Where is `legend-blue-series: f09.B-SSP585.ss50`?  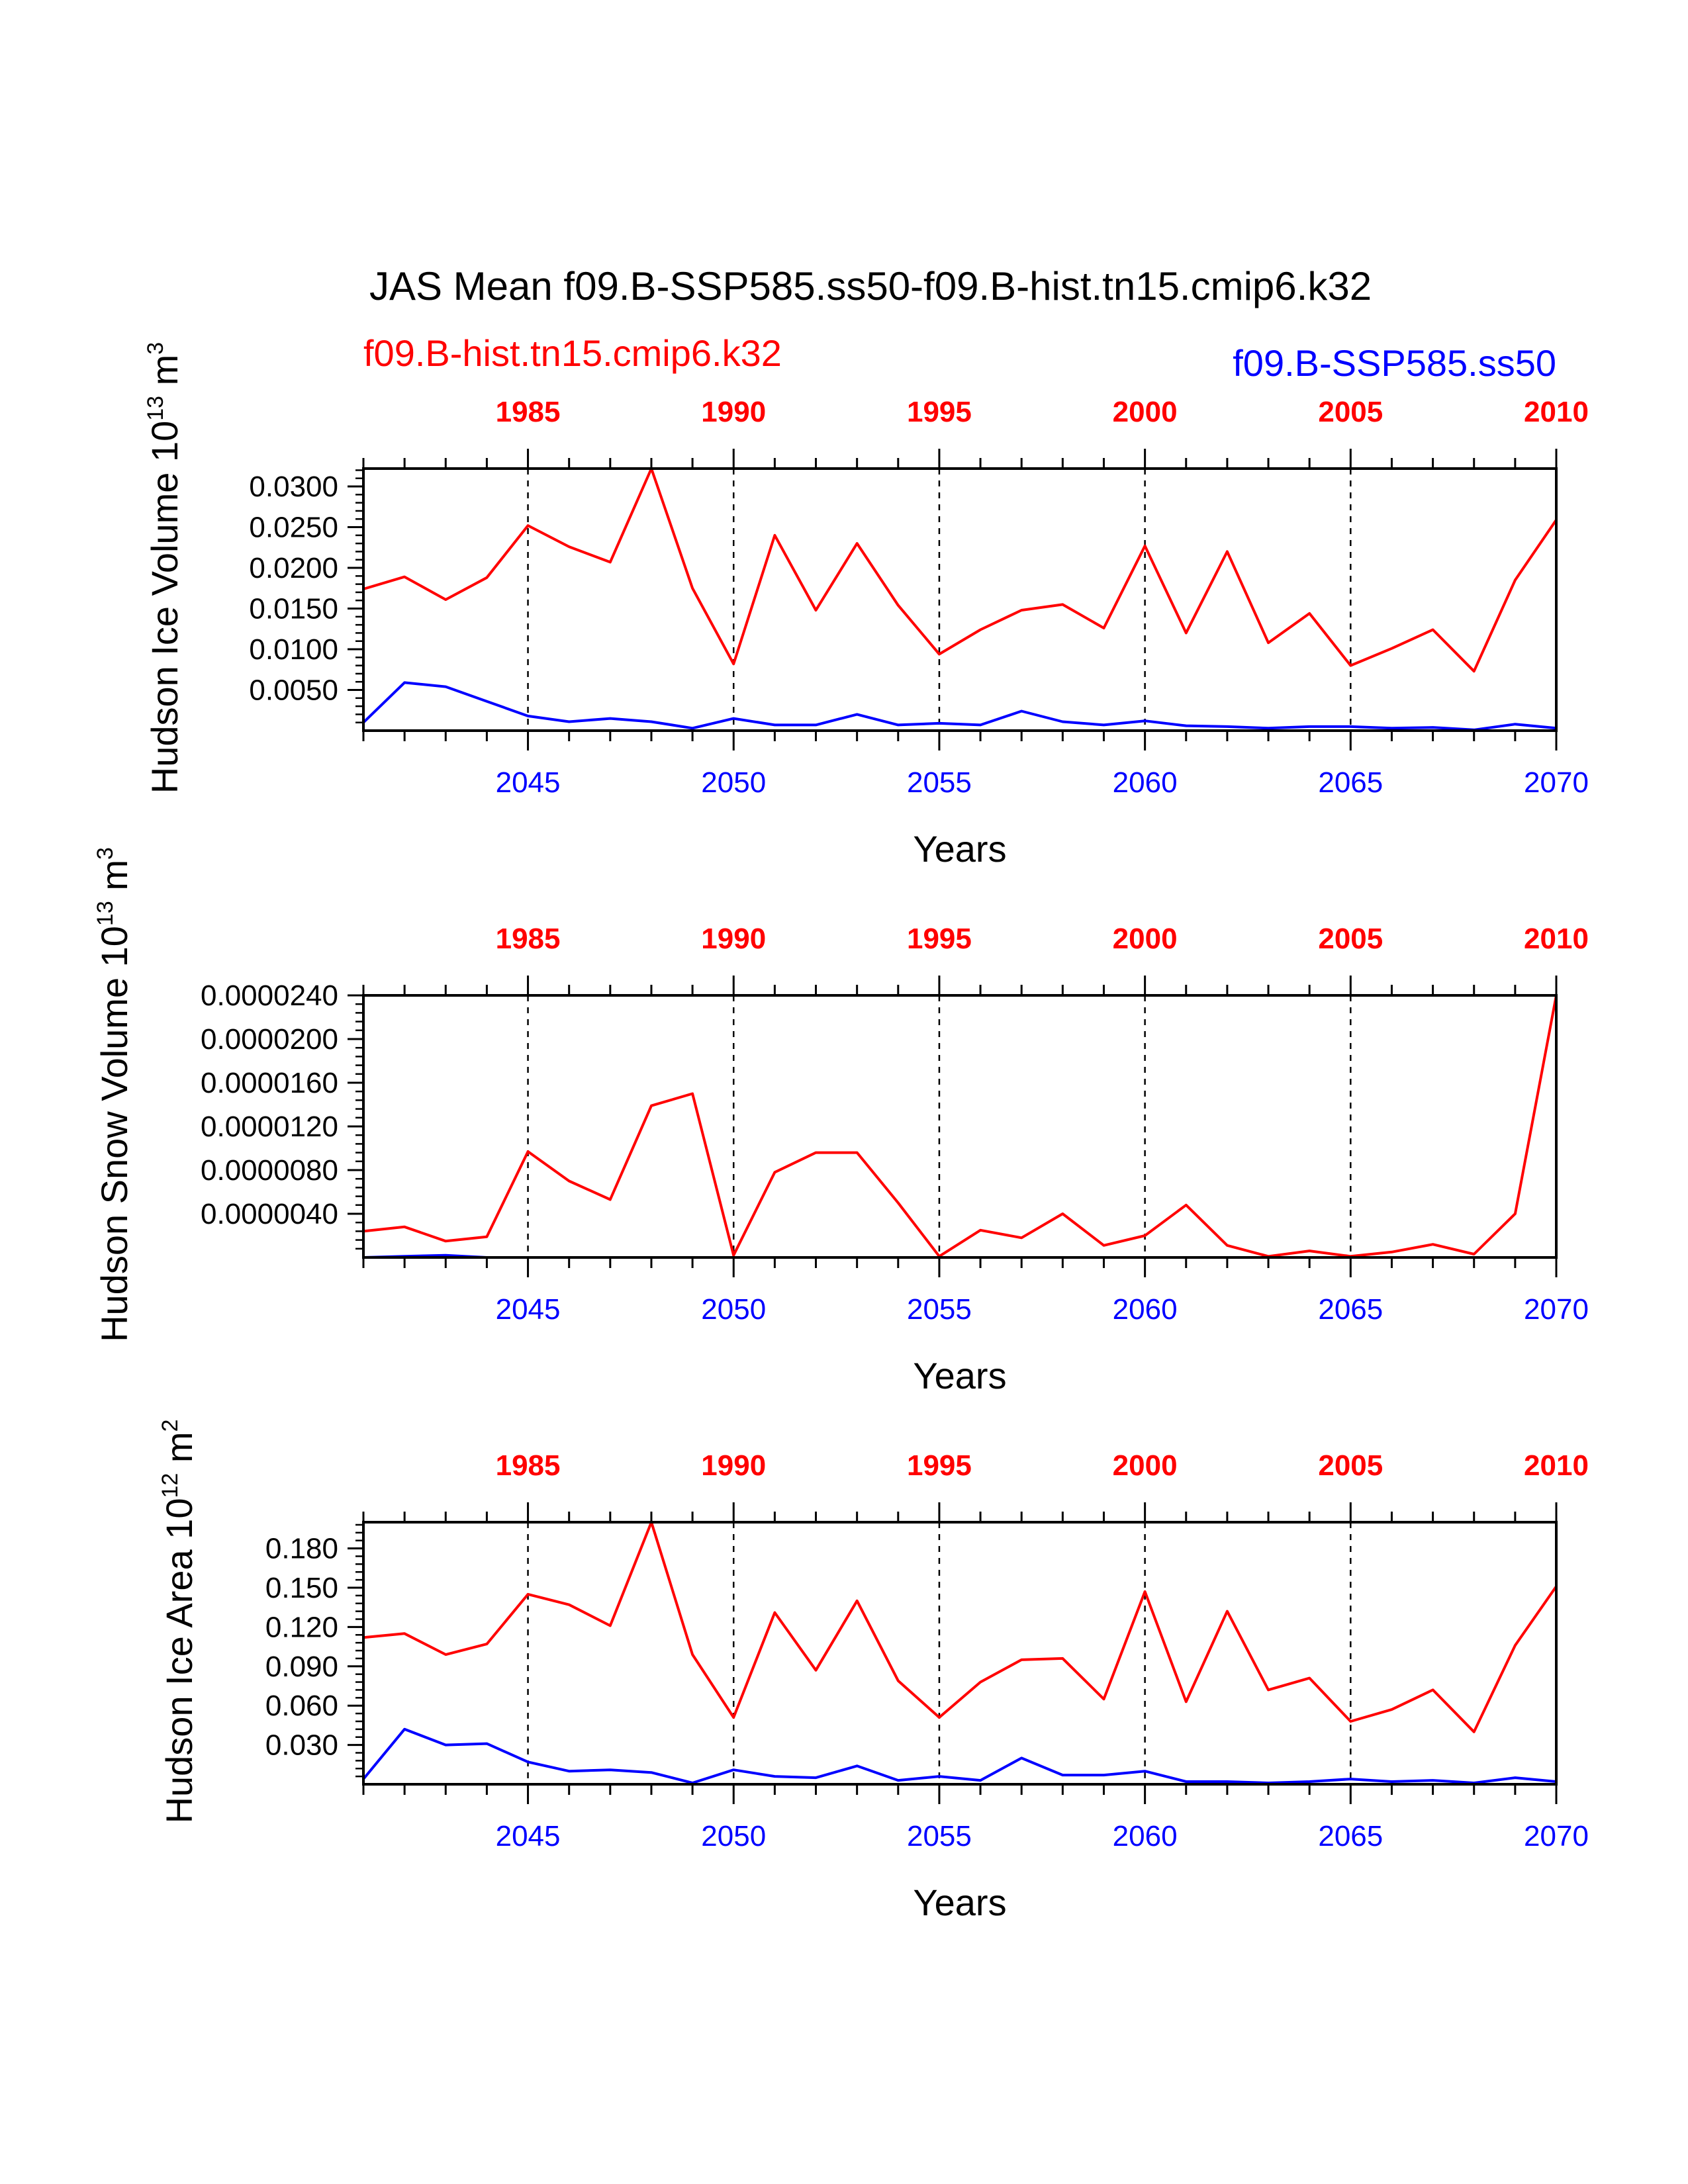
legend-blue-series: f09.B-SSP585.ss50 is located at coordinates (1394, 363).